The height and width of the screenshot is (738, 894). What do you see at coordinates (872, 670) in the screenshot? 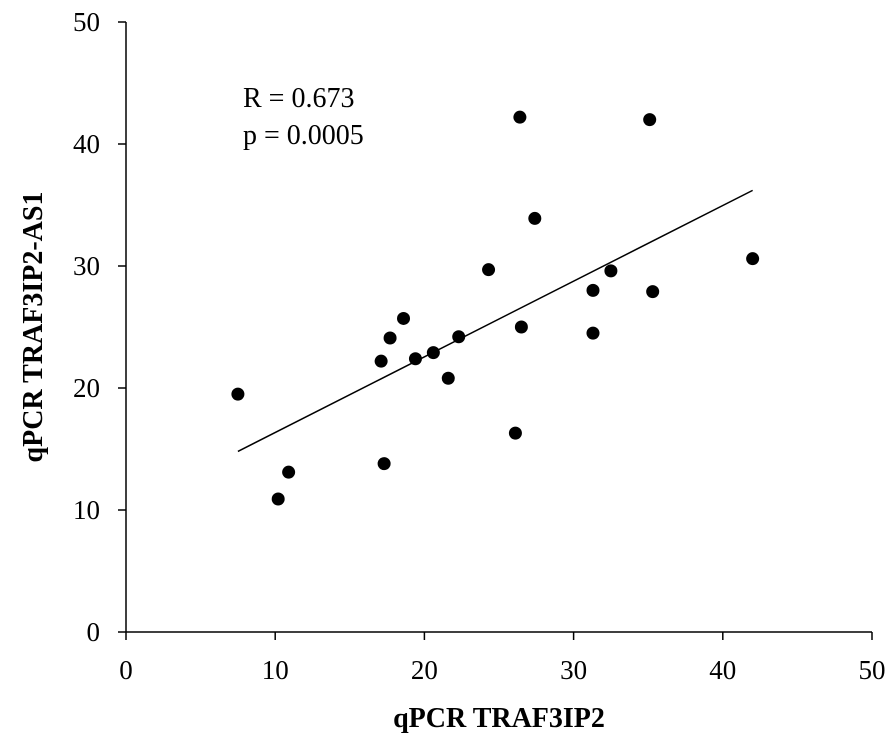
I see `x-tick-label: 50` at bounding box center [872, 670].